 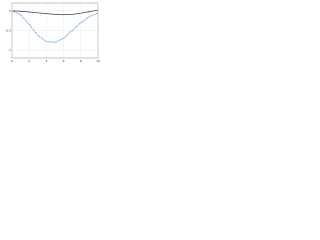 I want to click on x-tick-label: 0, so click(x=12, y=61).